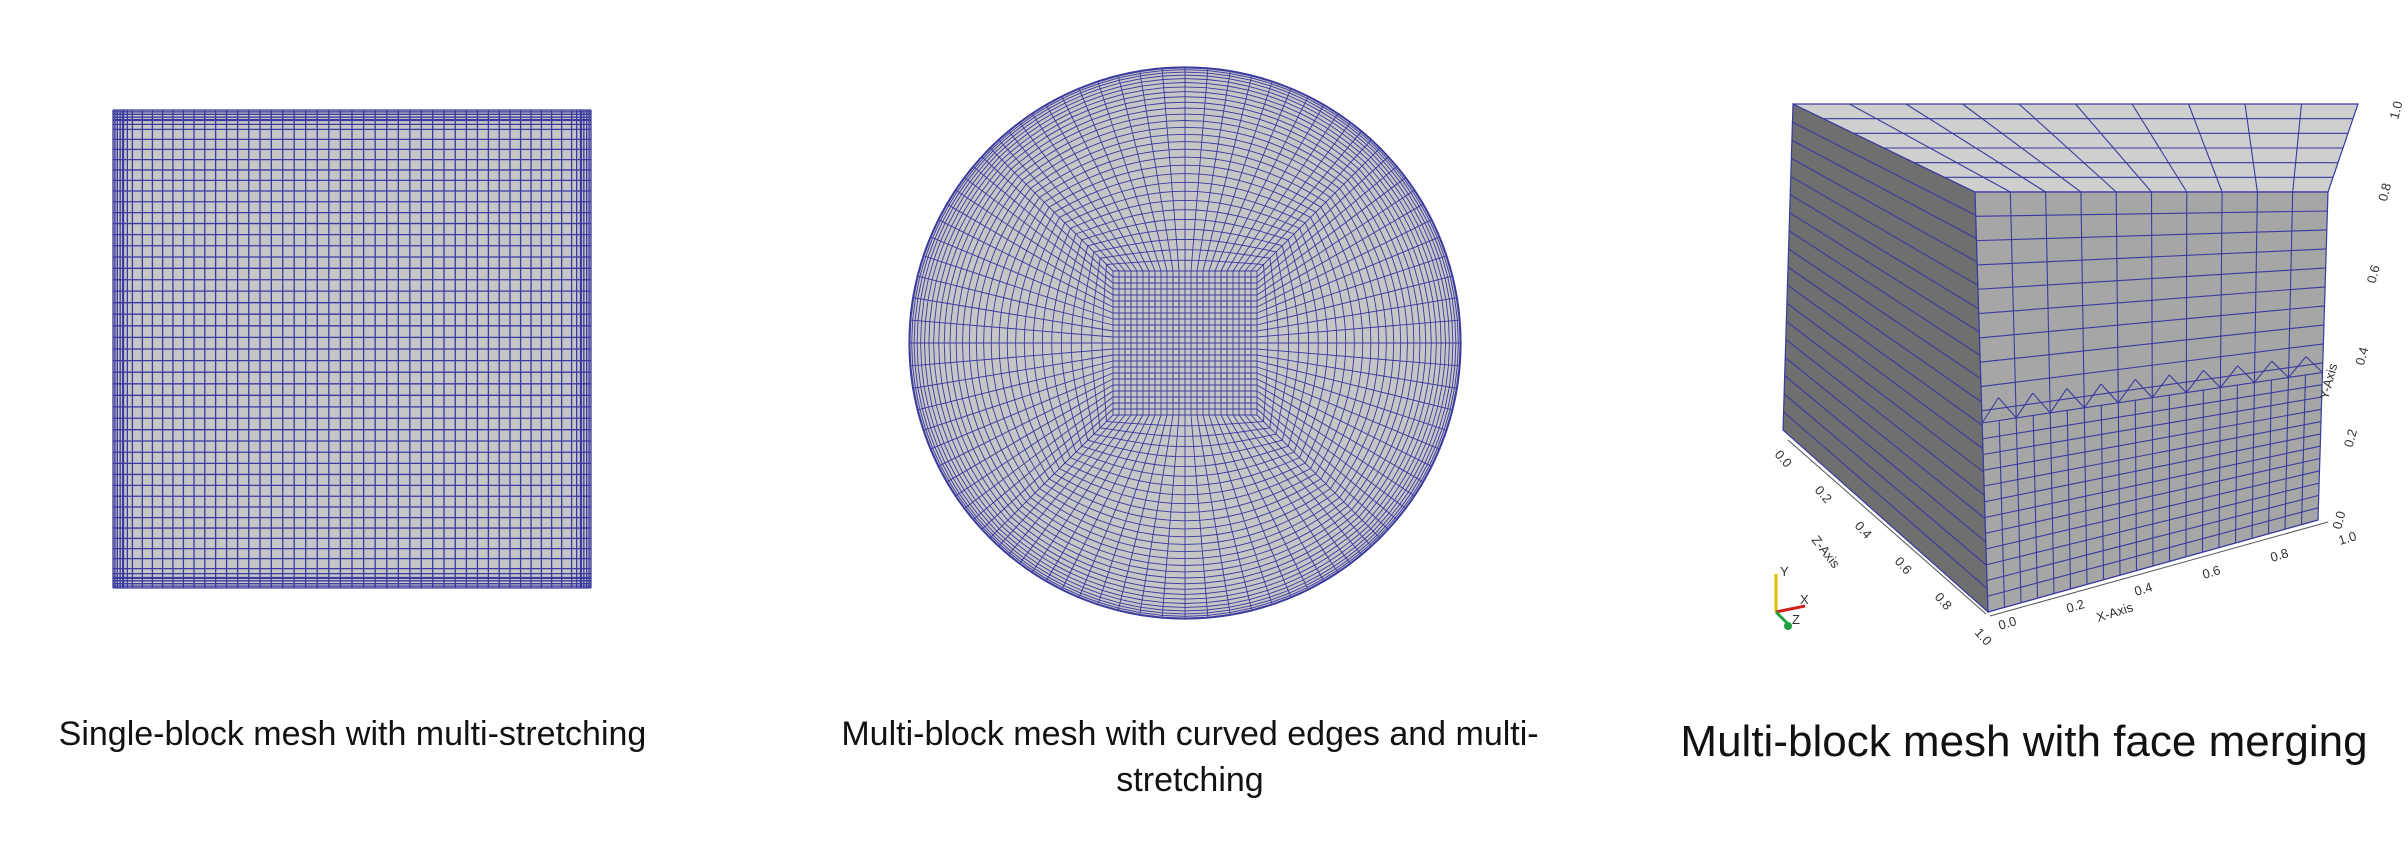  I want to click on x-axis-line, so click(2159, 569).